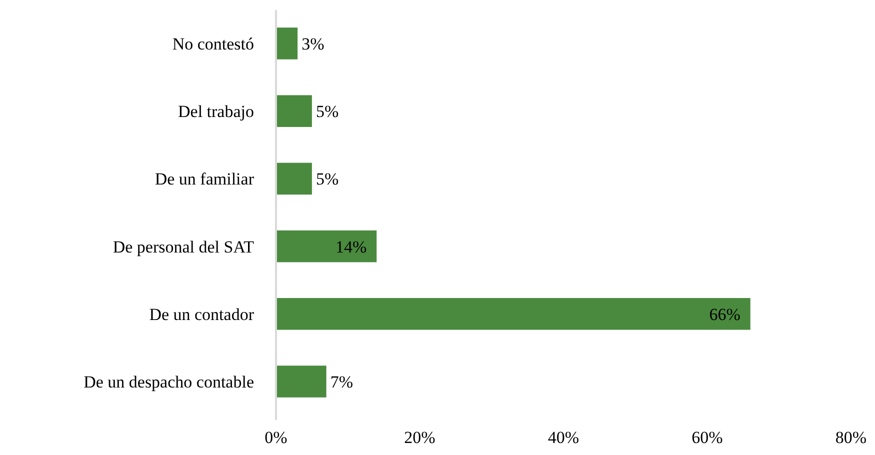  Describe the element at coordinates (351, 246) in the screenshot. I see `data-label: 14%` at that location.